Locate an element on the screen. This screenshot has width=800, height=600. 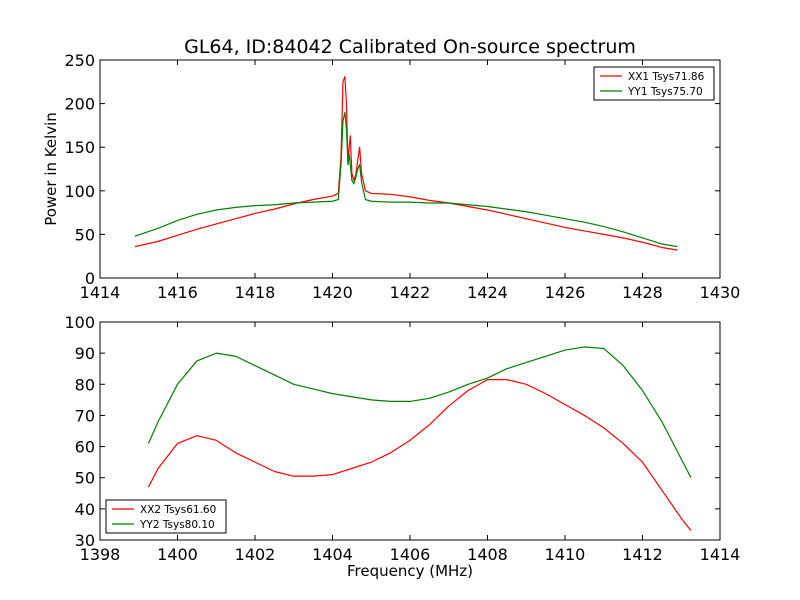
x-tick-label: 1410 is located at coordinates (565, 554).